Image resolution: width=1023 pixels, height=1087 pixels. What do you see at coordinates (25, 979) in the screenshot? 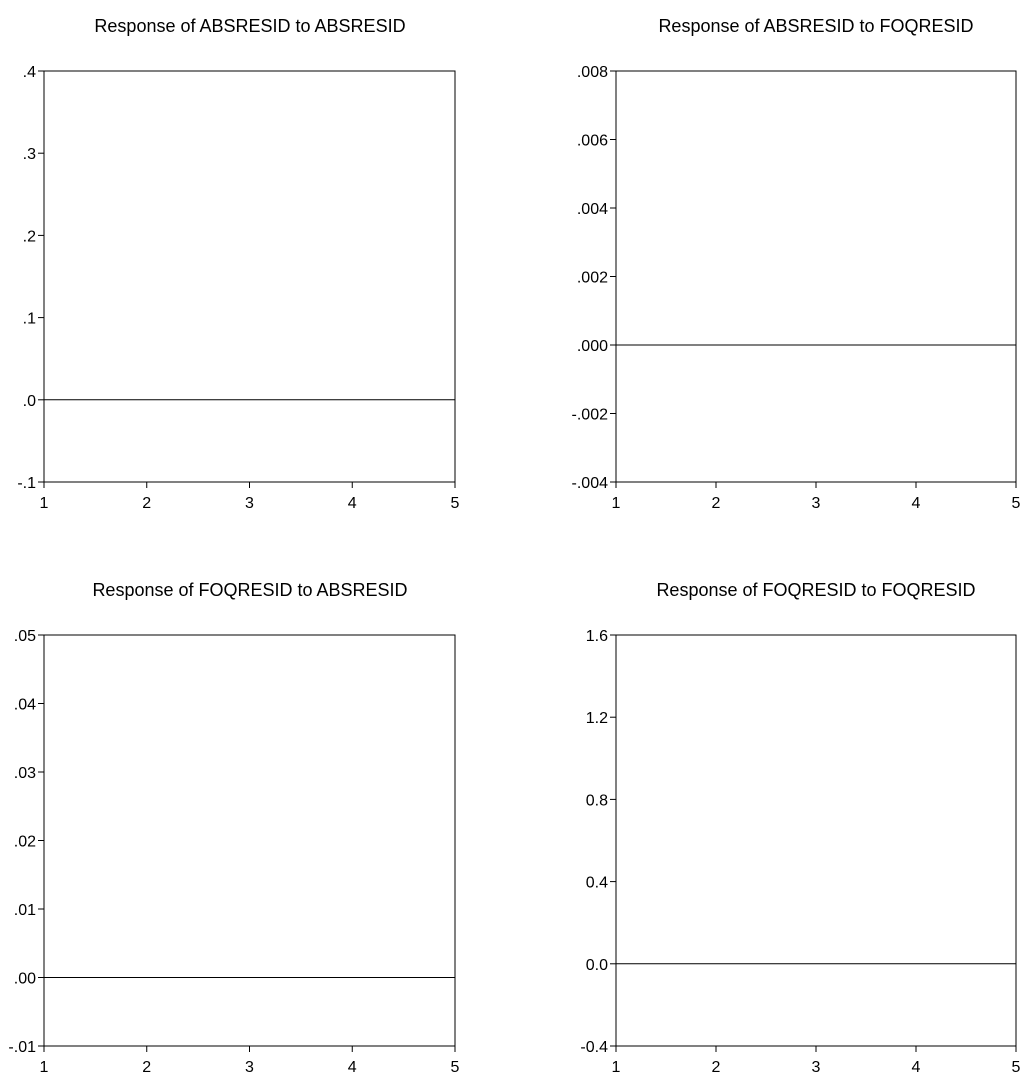
I see `y-tick-label: .00` at bounding box center [25, 979].